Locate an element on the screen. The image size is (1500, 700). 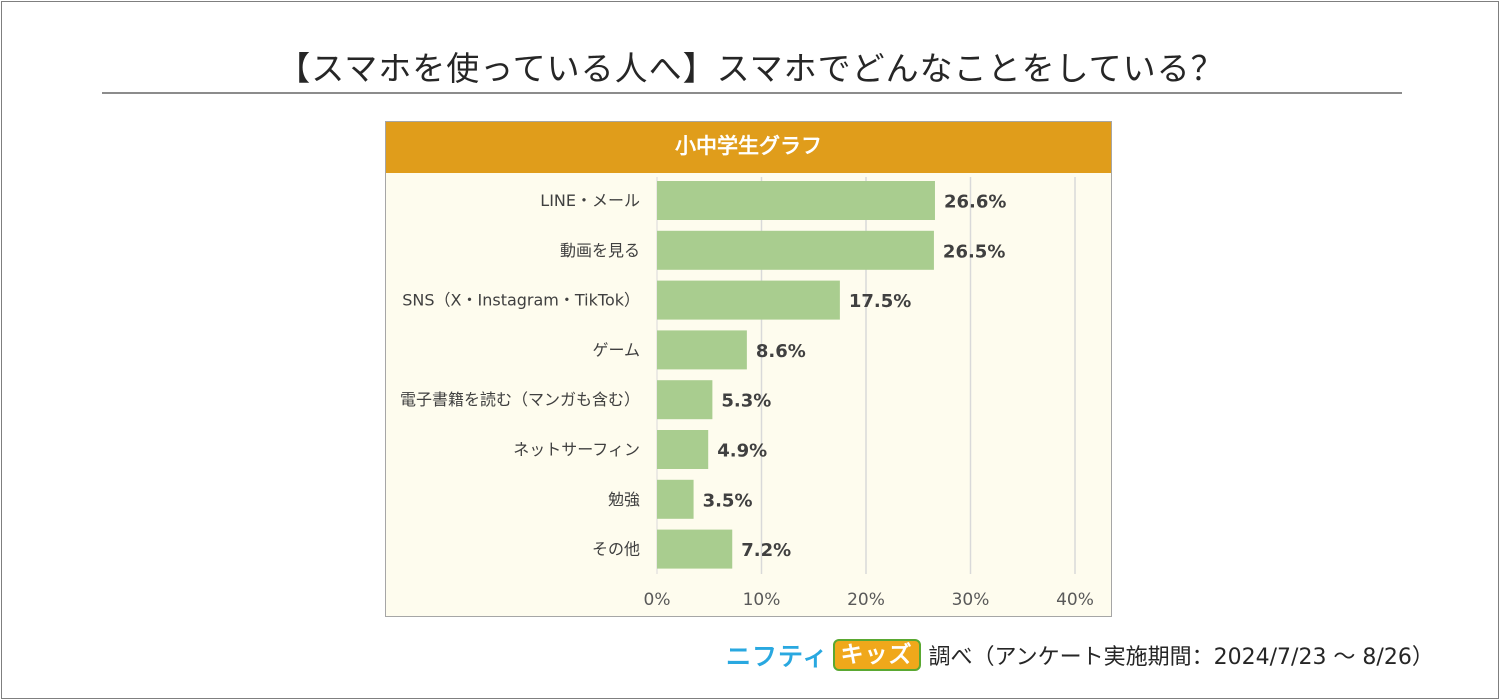
value-label: 17.5% is located at coordinates (880, 301).